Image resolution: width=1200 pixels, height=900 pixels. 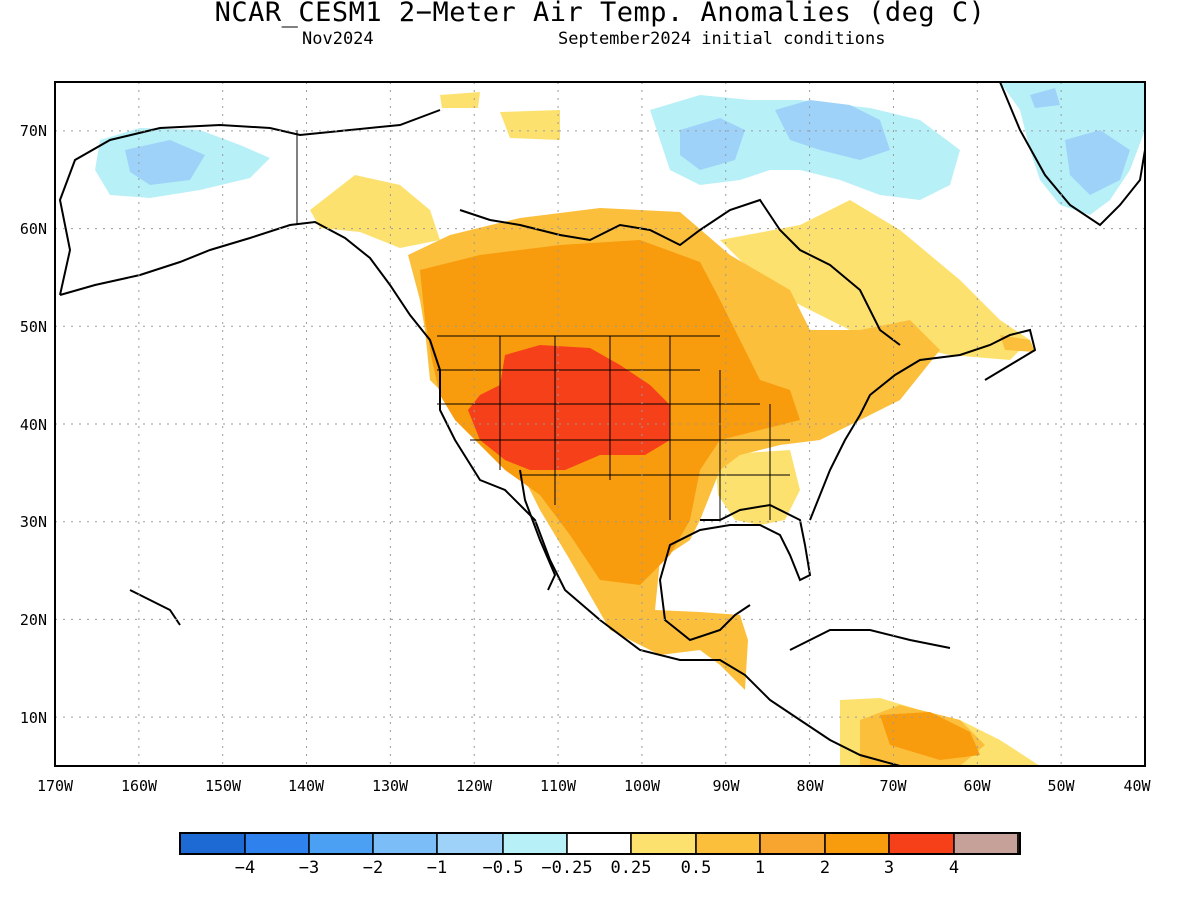 I want to click on lon-label-150w: 150W, so click(x=223, y=786).